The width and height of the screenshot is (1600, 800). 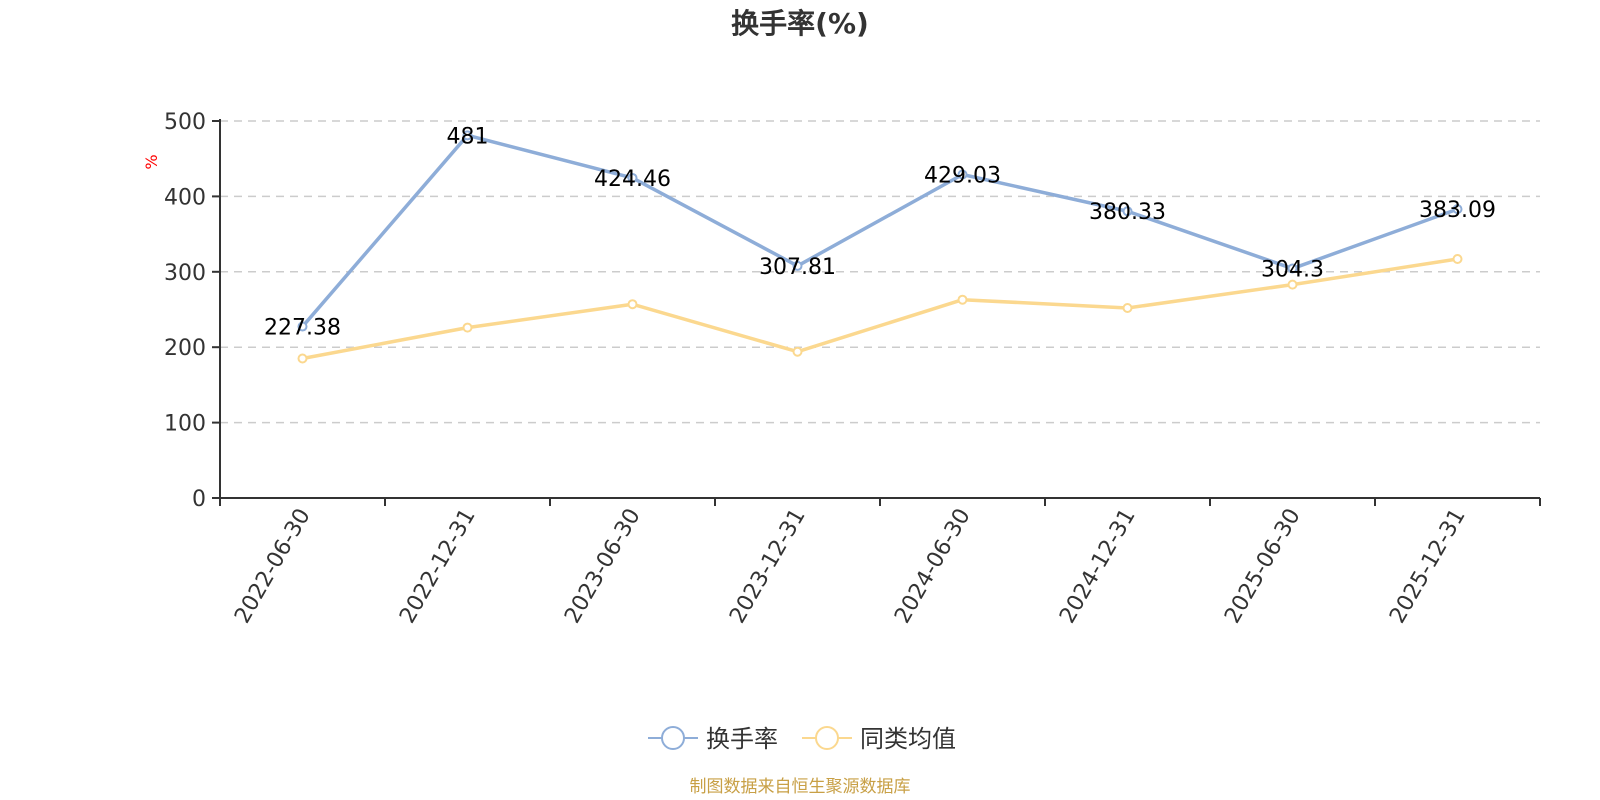 I want to click on y-tick-label: 200, so click(x=185, y=348).